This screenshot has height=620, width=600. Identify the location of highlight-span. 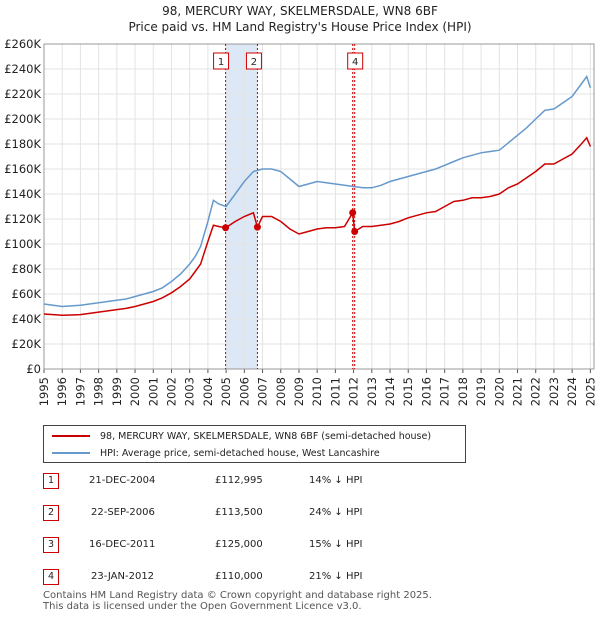
(241, 206).